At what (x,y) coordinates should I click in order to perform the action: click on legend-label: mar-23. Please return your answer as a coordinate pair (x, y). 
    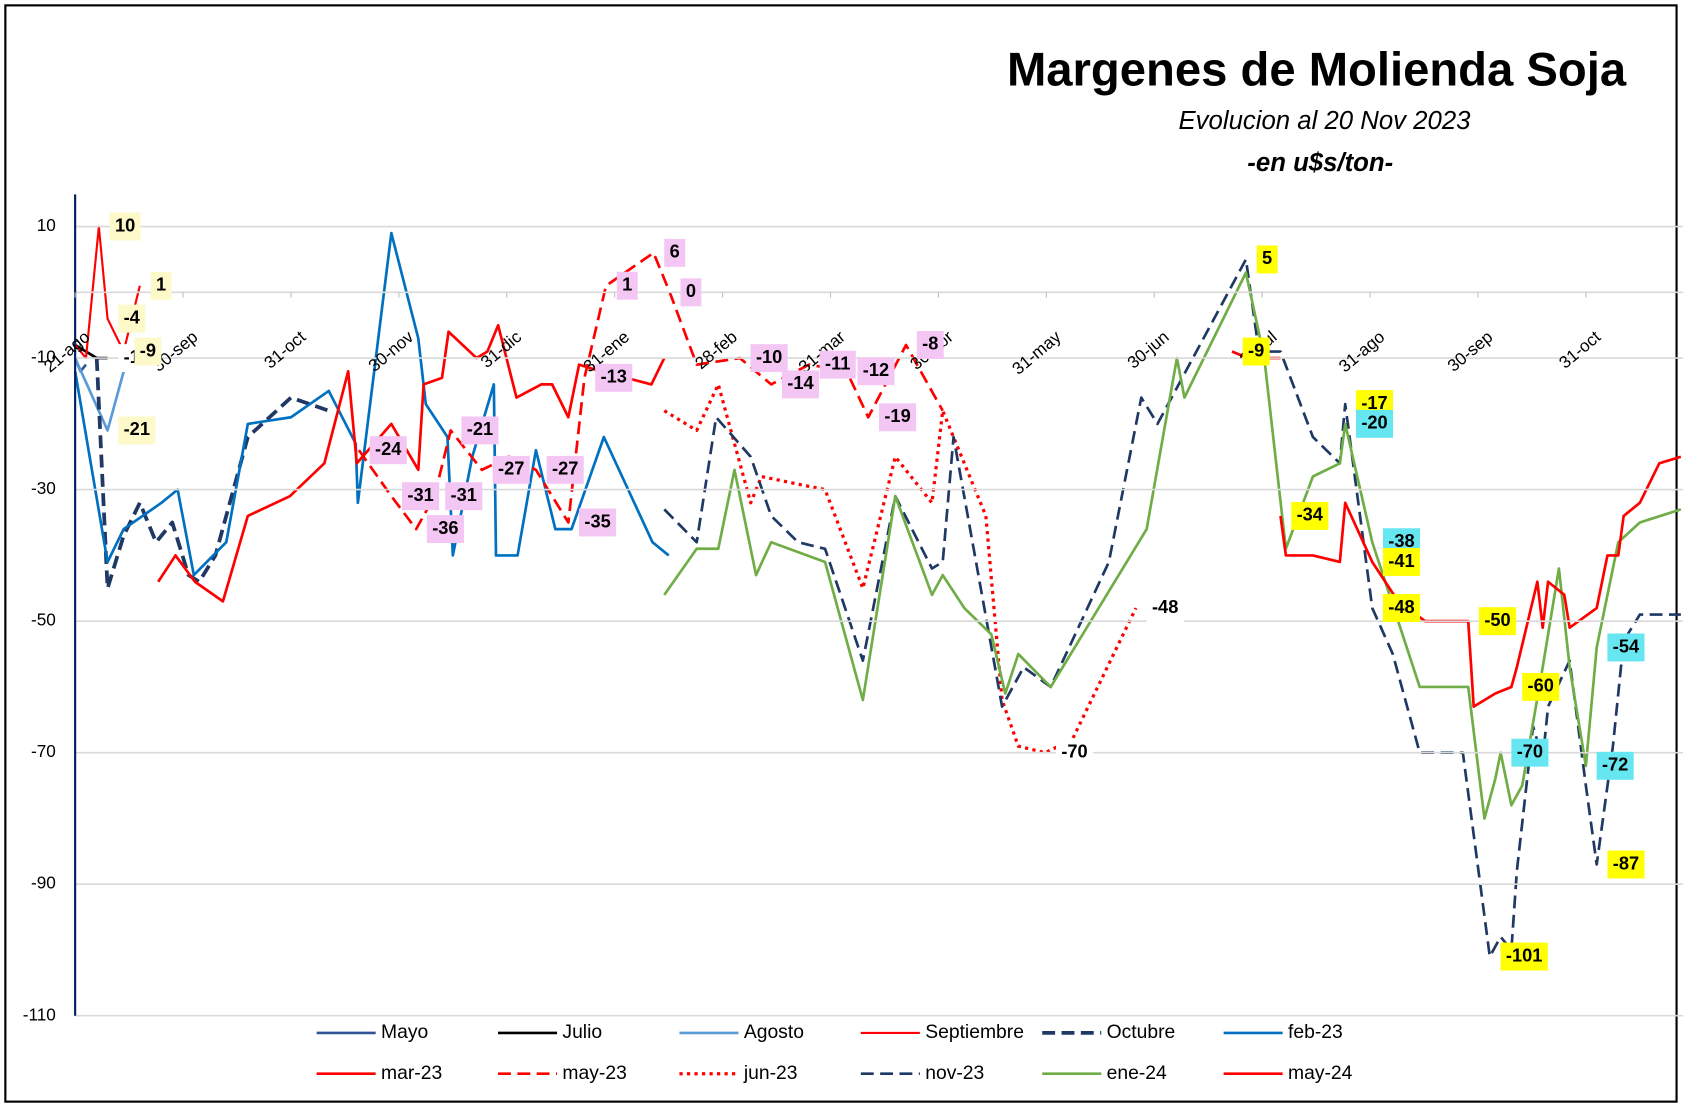
    Looking at the image, I should click on (411, 1073).